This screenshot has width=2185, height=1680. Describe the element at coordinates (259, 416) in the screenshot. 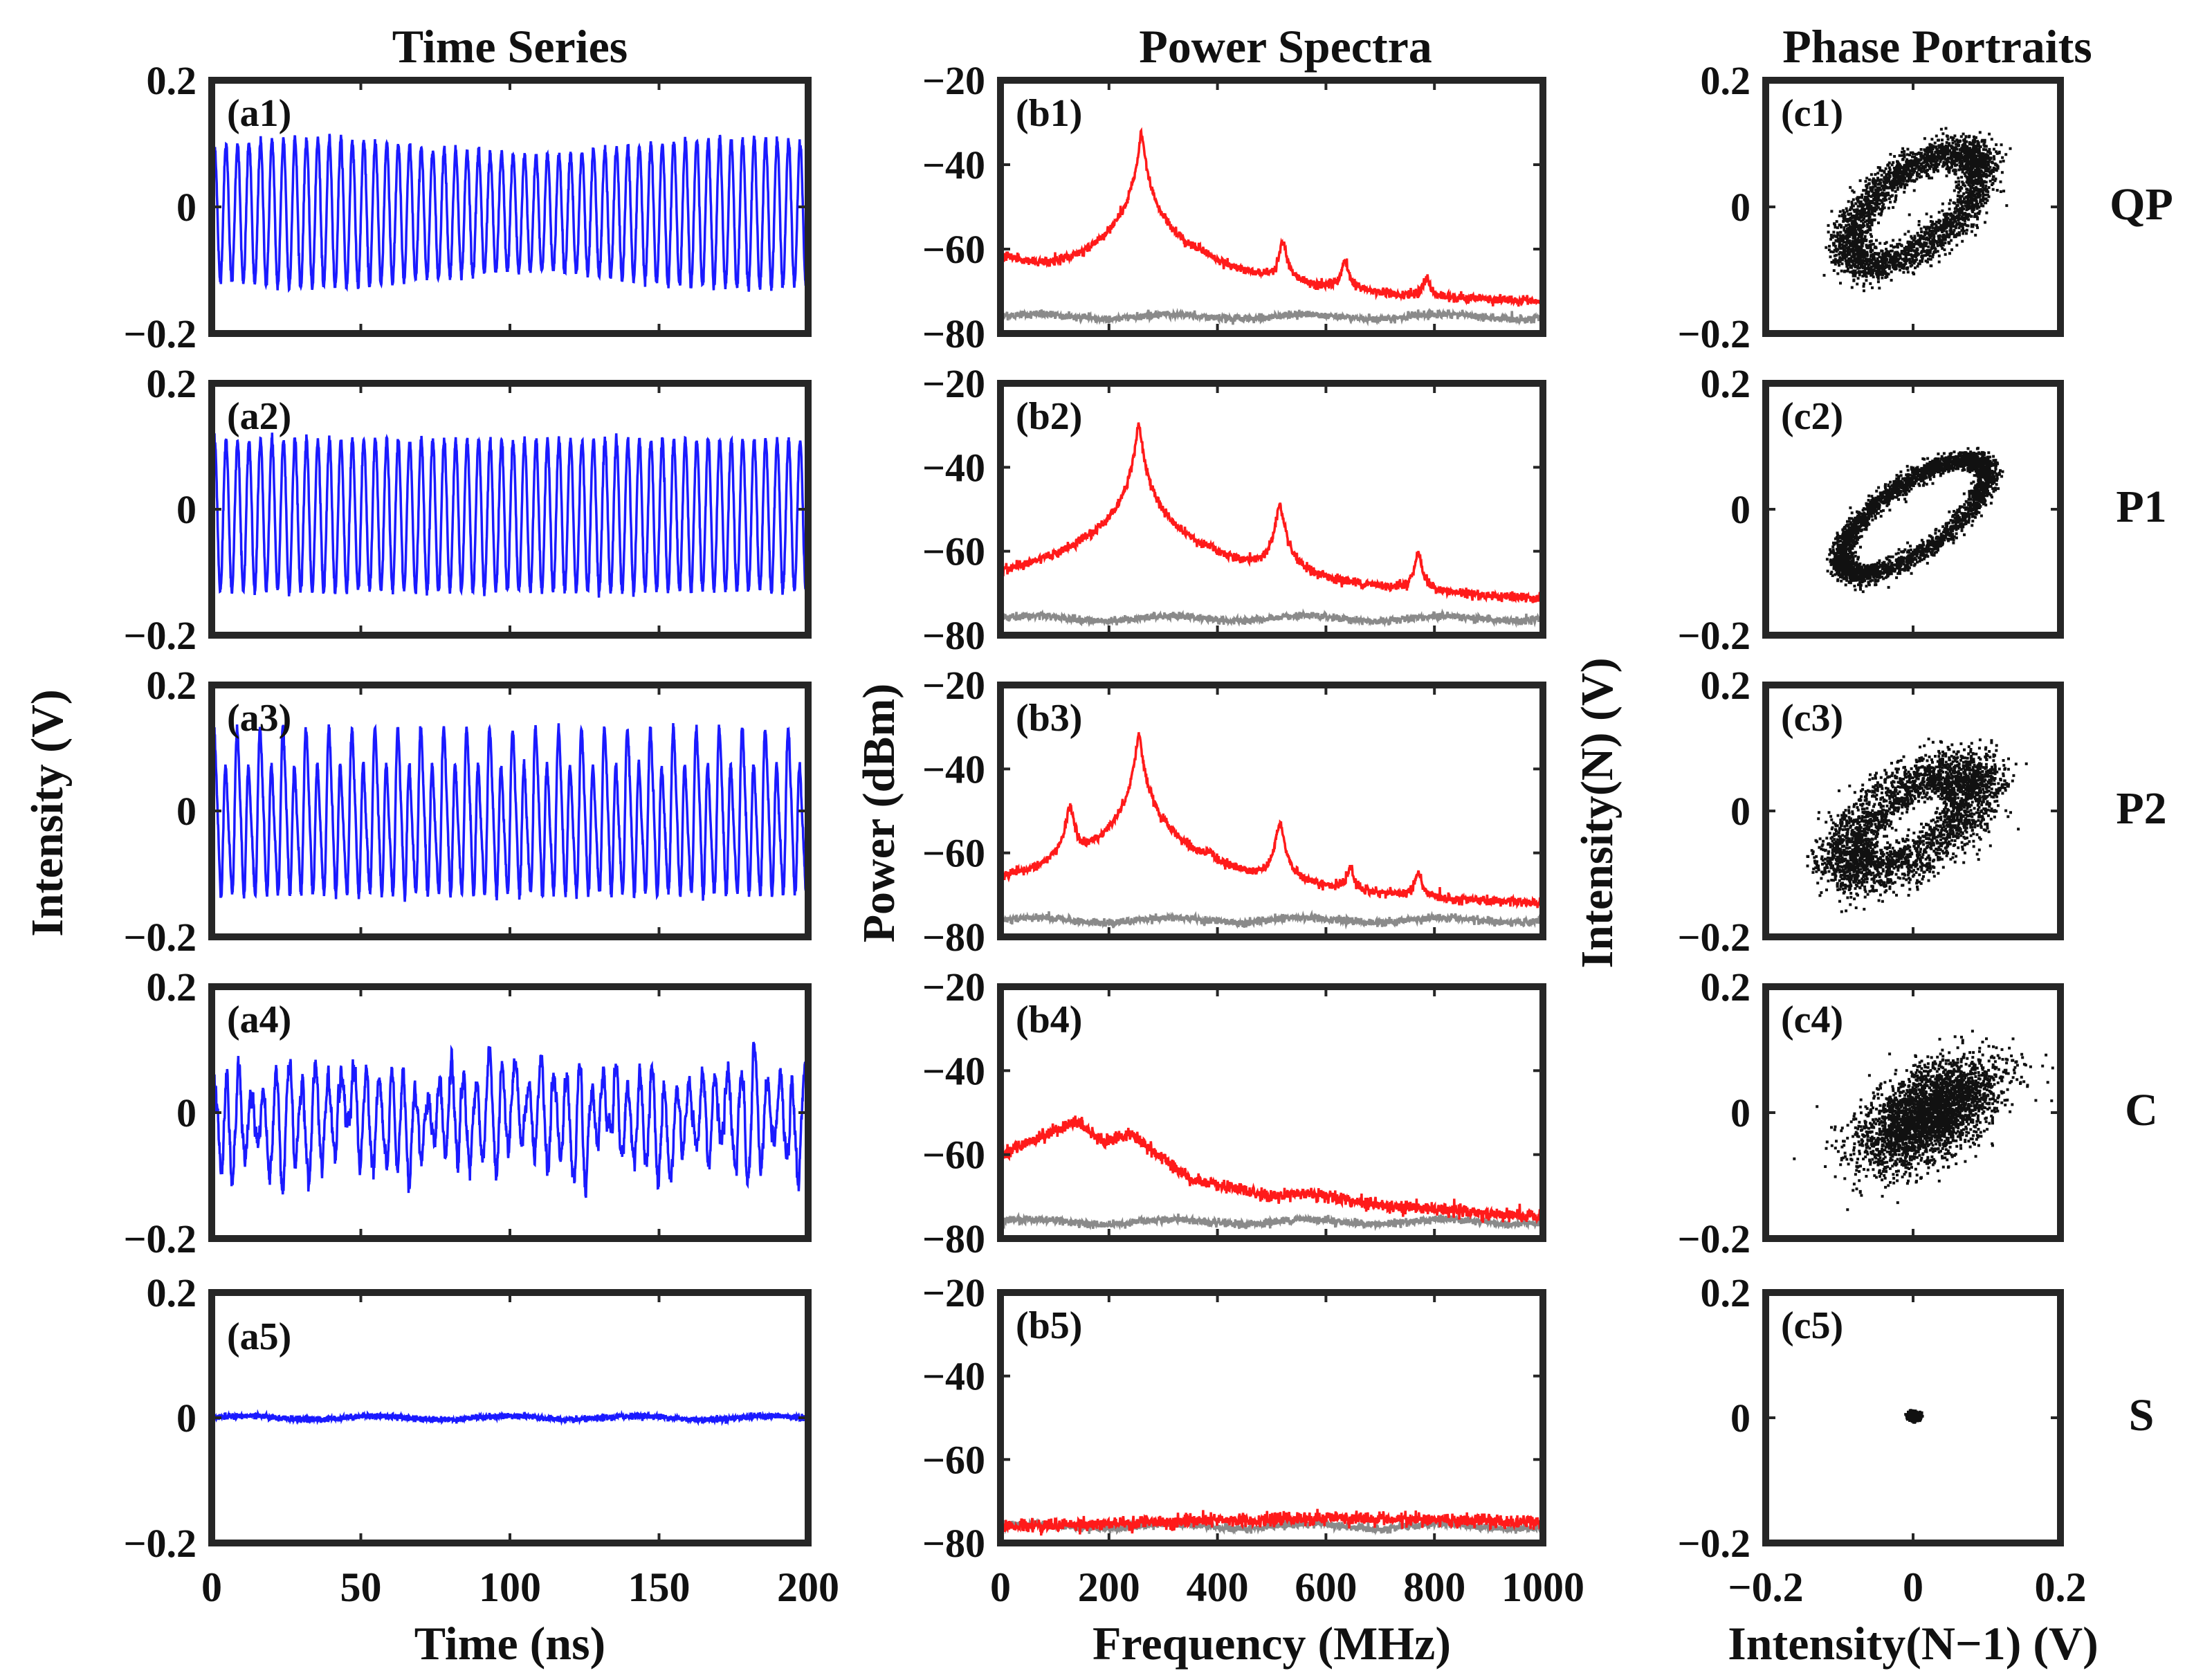

I see `panel-label: (a2)` at that location.